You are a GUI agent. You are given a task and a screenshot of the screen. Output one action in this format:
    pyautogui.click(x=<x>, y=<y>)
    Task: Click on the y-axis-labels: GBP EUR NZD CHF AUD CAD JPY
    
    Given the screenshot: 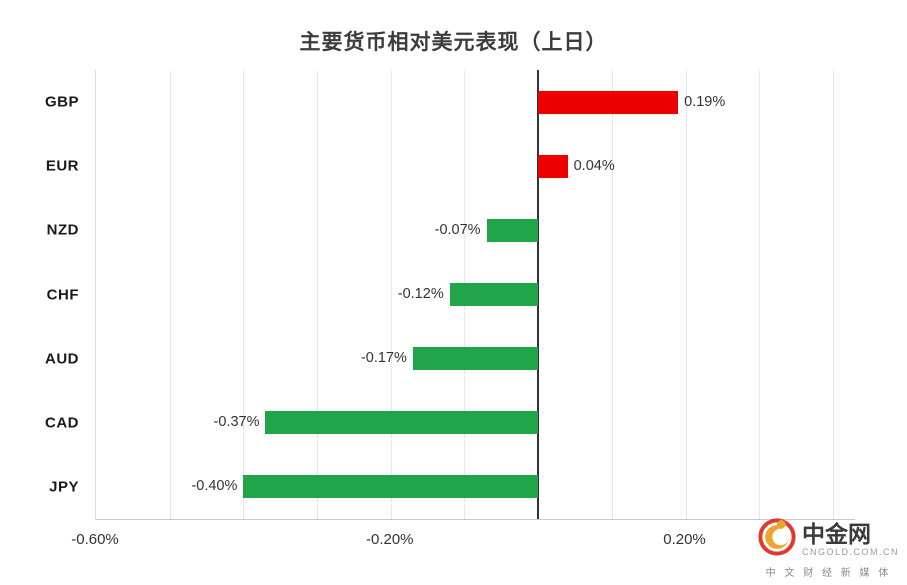 What is the action you would take?
    pyautogui.click(x=47, y=295)
    